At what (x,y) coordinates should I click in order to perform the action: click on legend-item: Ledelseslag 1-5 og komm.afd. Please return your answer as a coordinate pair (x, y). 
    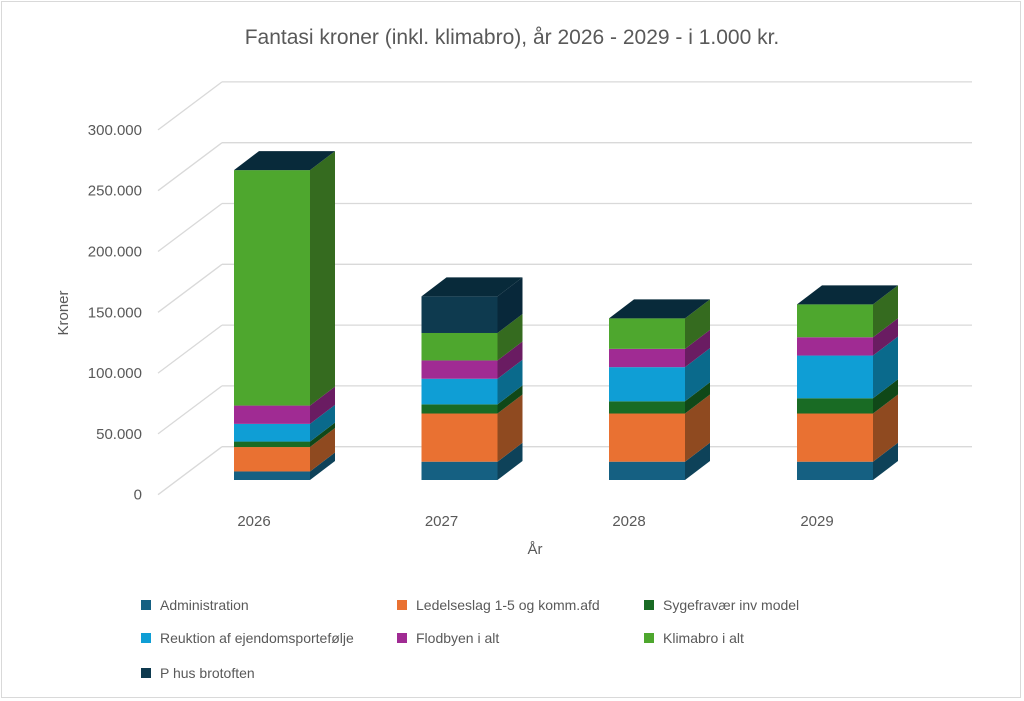
    Looking at the image, I should click on (498, 605).